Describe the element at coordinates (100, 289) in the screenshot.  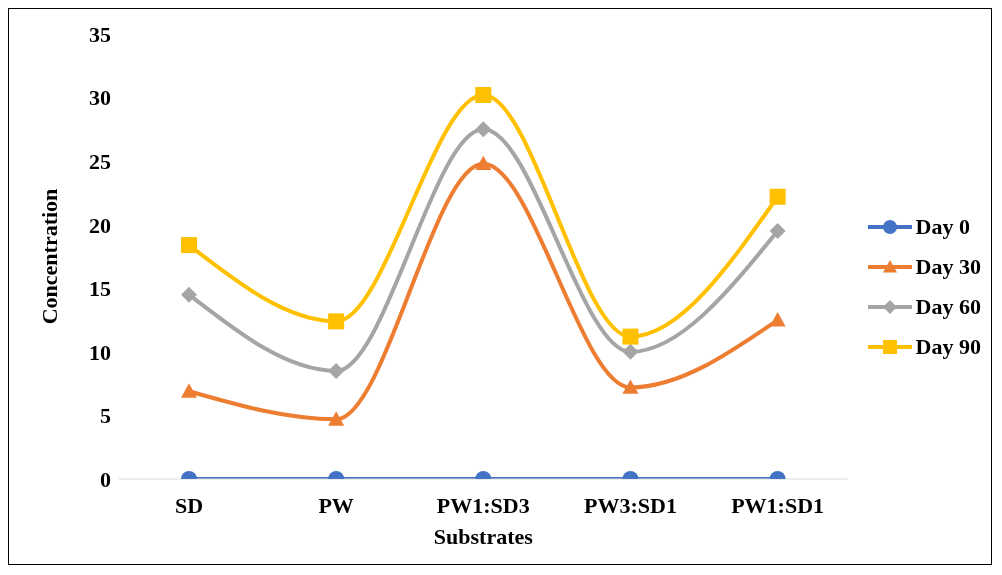
I see `y-tick-label: 15` at that location.